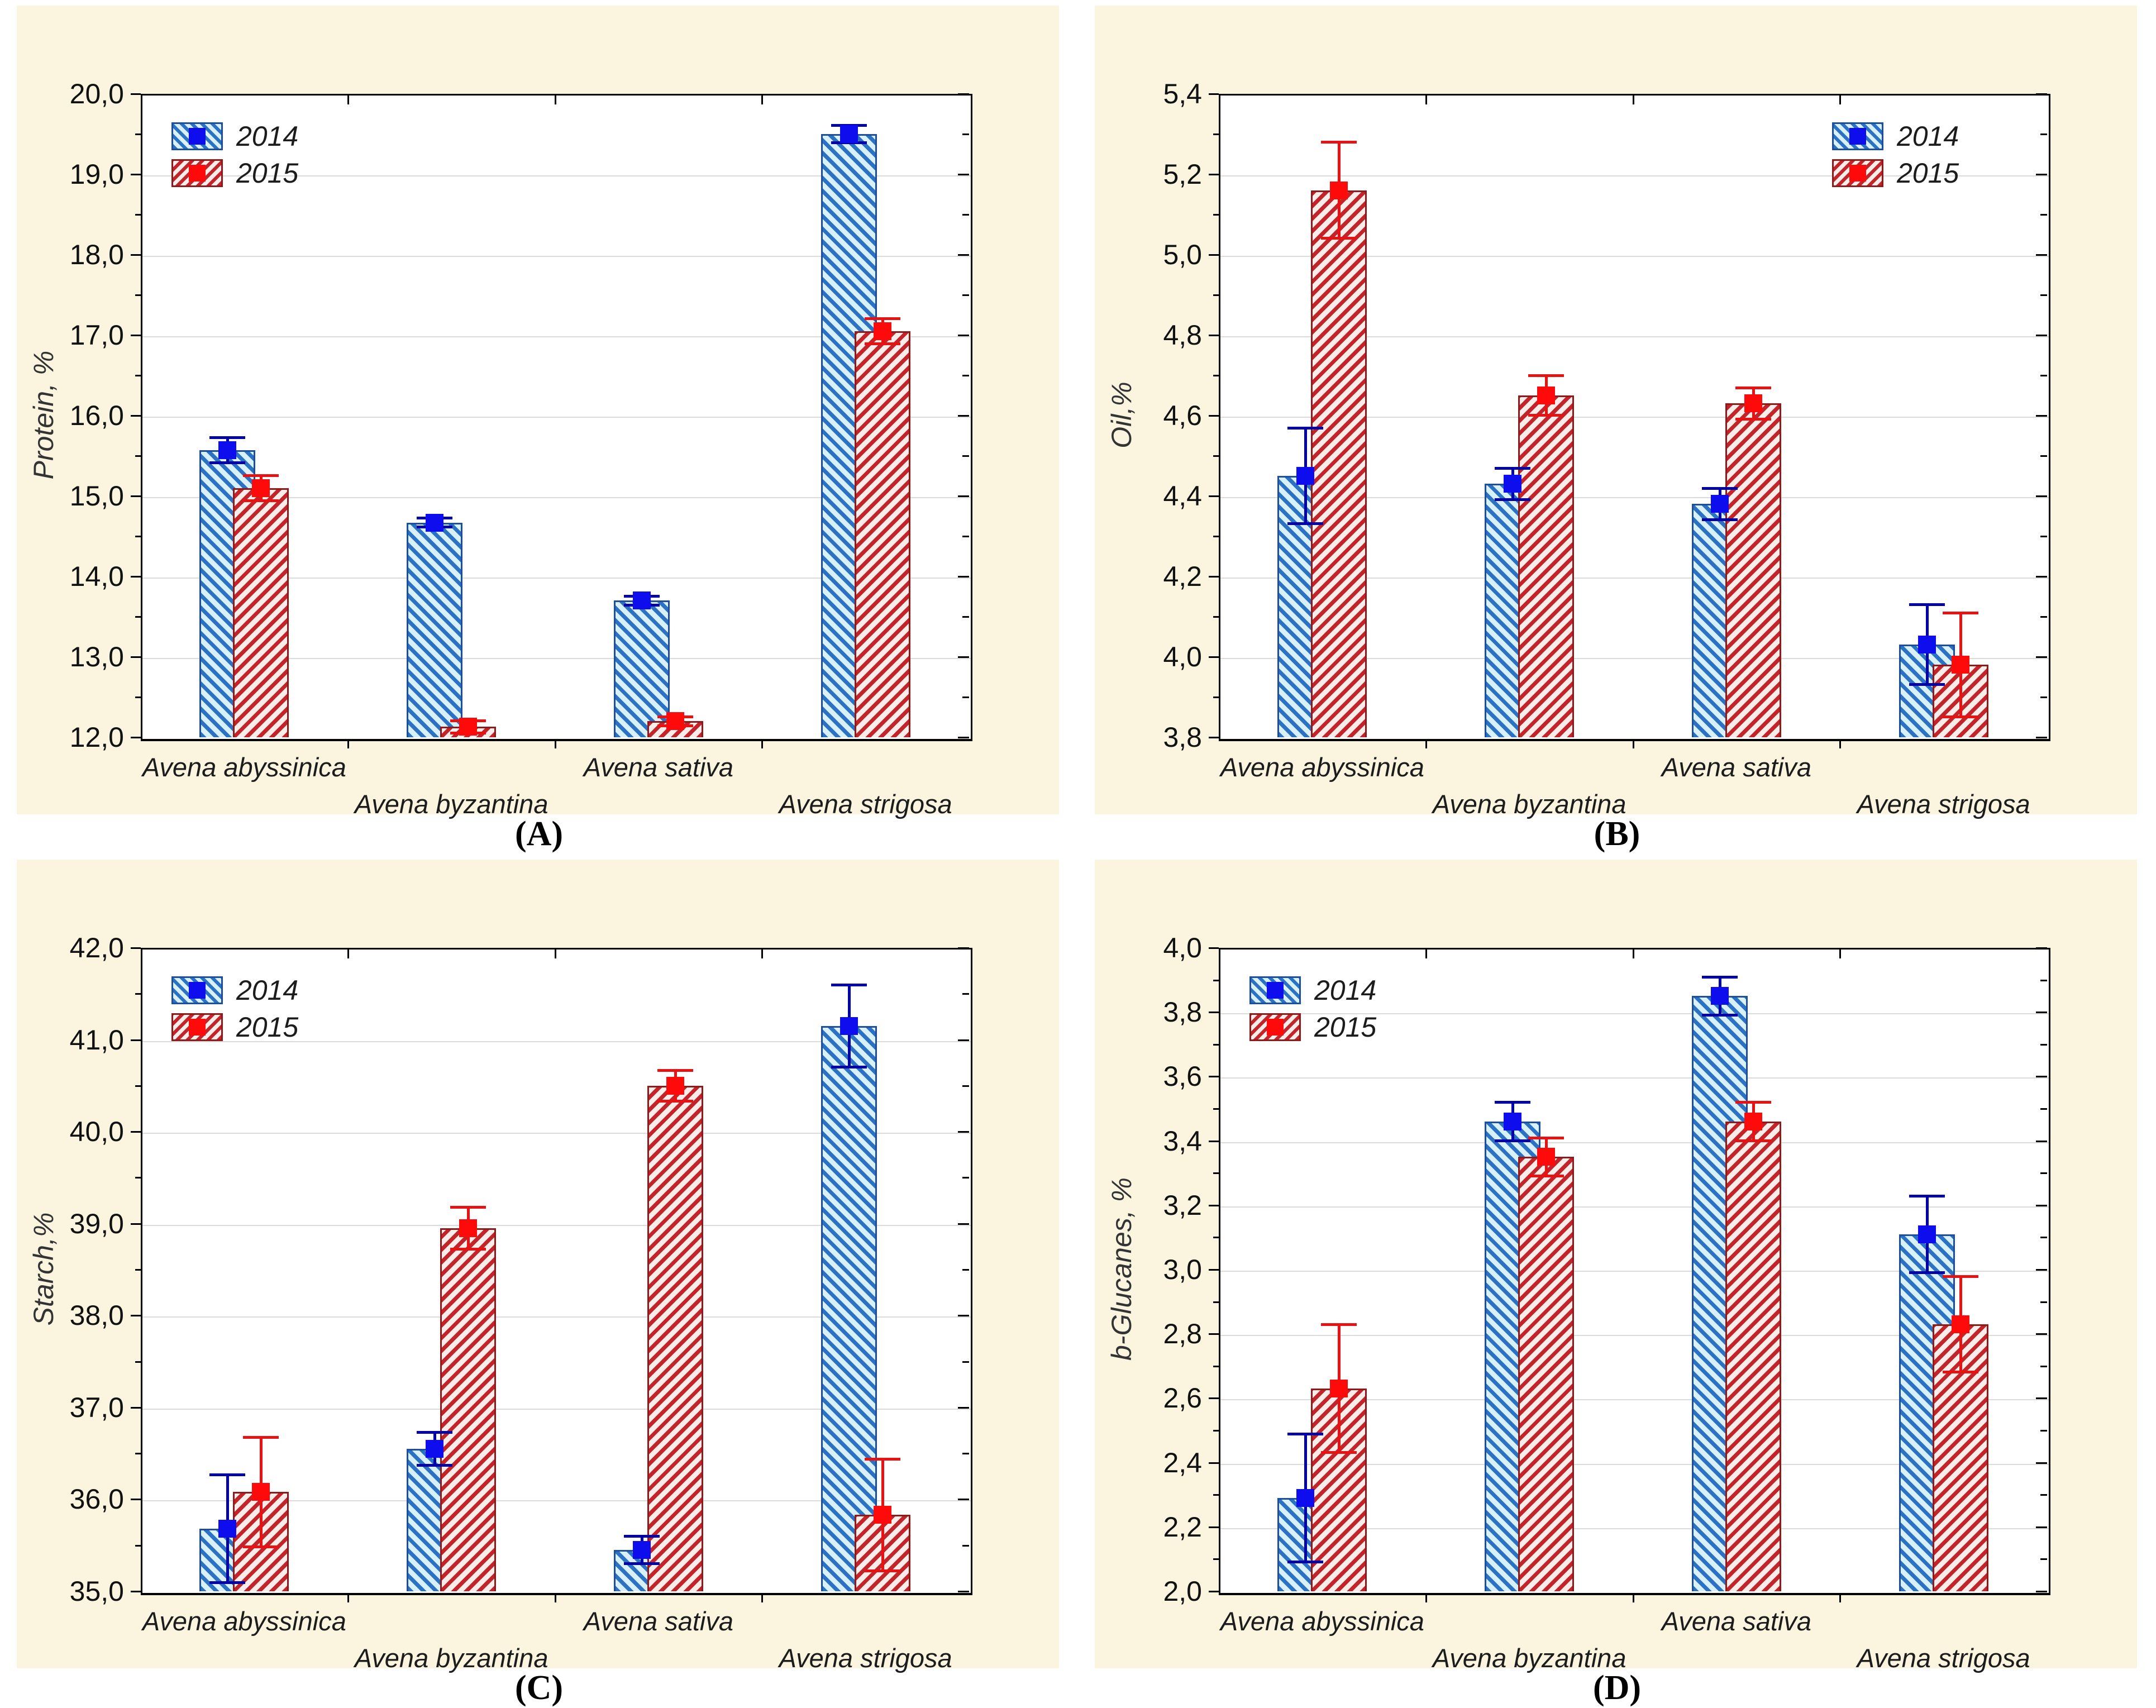 The image size is (2156, 1708). Describe the element at coordinates (1737, 1621) in the screenshot. I see `x-category-label: Avena sativa` at that location.